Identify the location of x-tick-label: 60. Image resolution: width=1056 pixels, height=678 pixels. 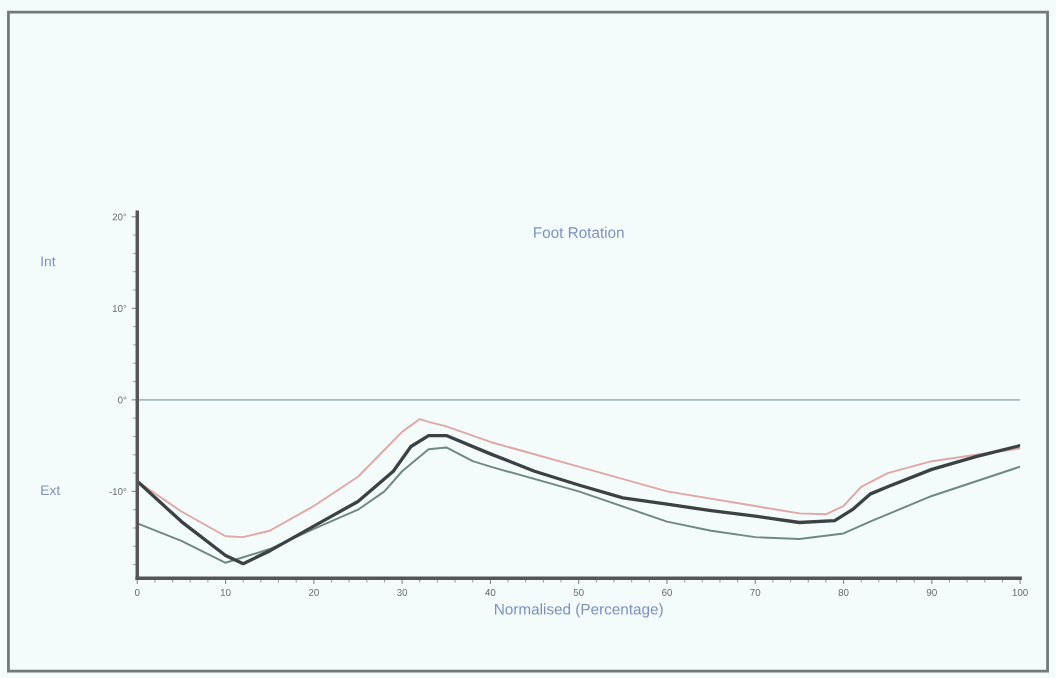
(667, 592).